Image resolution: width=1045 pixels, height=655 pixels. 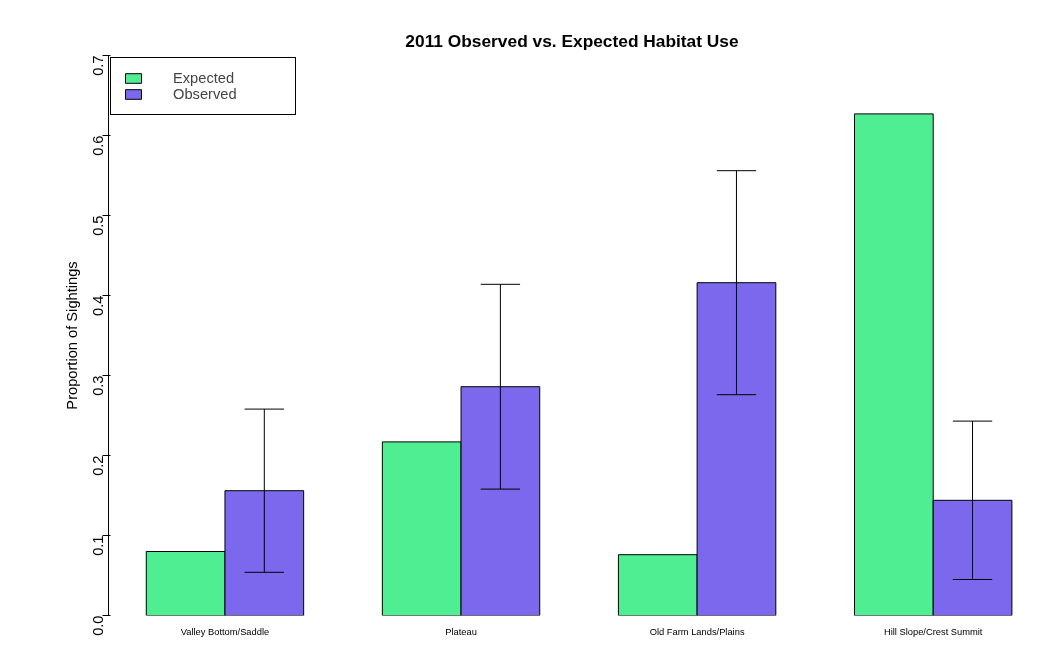 I want to click on y-tick-label: 0.3, so click(x=97, y=385).